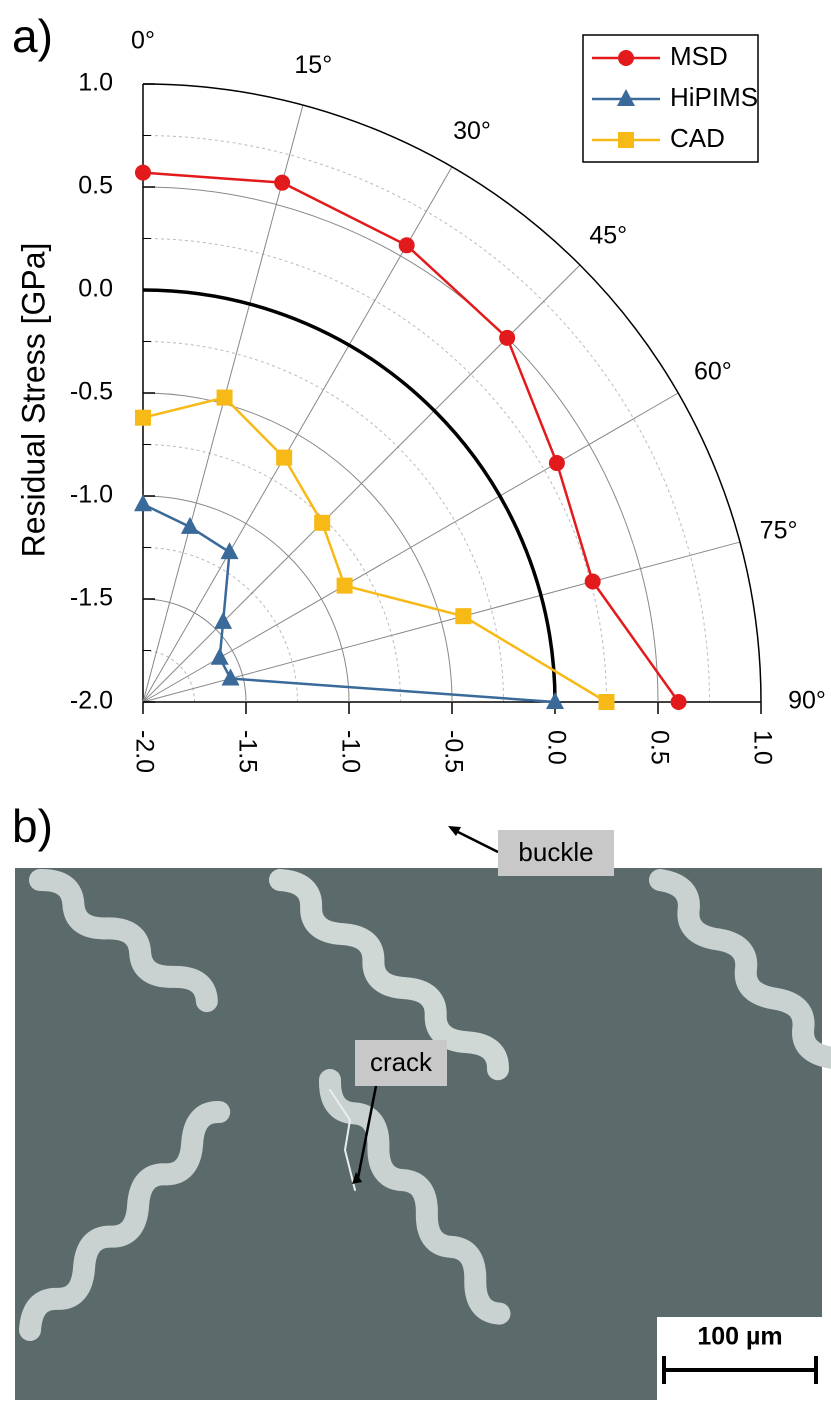 The height and width of the screenshot is (1402, 831). I want to click on x-tick-label: -2.0, so click(144, 751).